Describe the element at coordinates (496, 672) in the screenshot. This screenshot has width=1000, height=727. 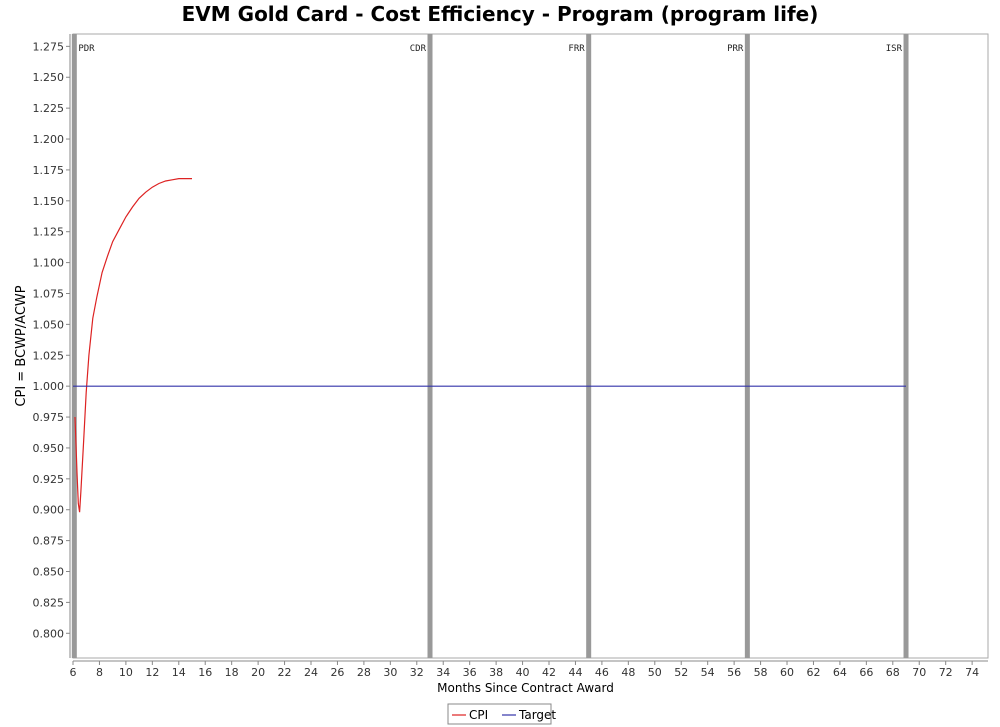
I see `x-tick-label: 38` at that location.